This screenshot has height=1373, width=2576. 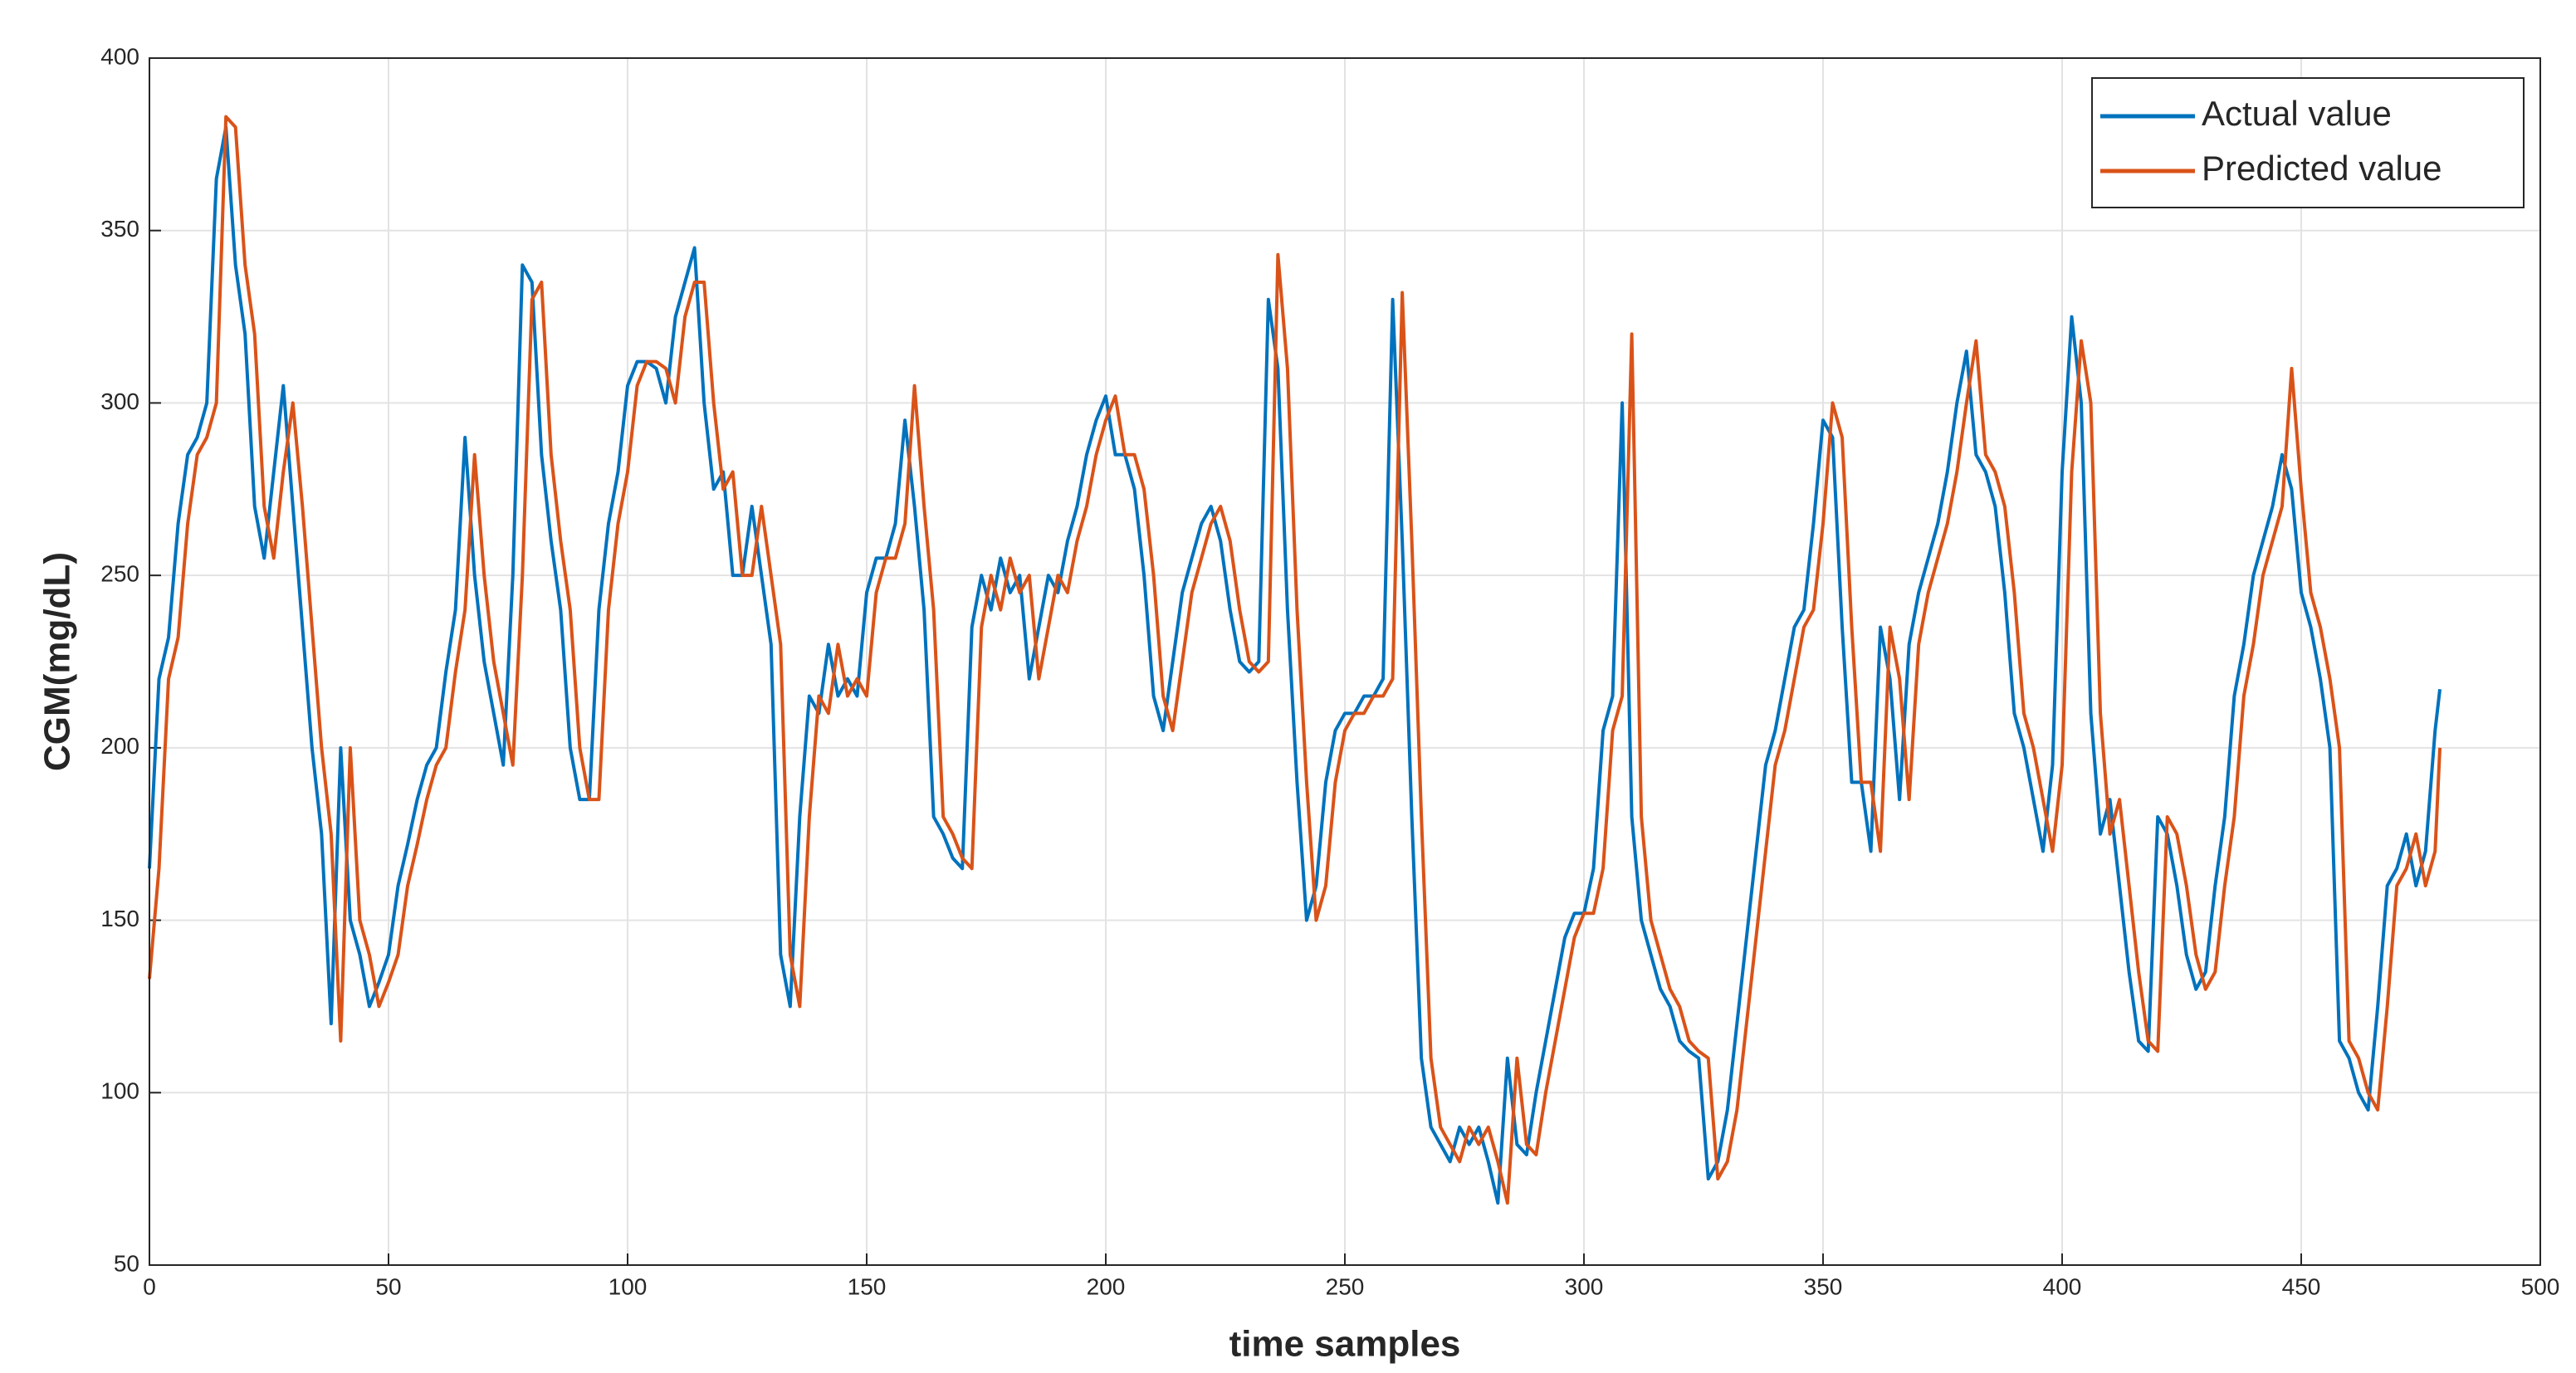 What do you see at coordinates (1345, 1344) in the screenshot?
I see `x-axis-label: time samples` at bounding box center [1345, 1344].